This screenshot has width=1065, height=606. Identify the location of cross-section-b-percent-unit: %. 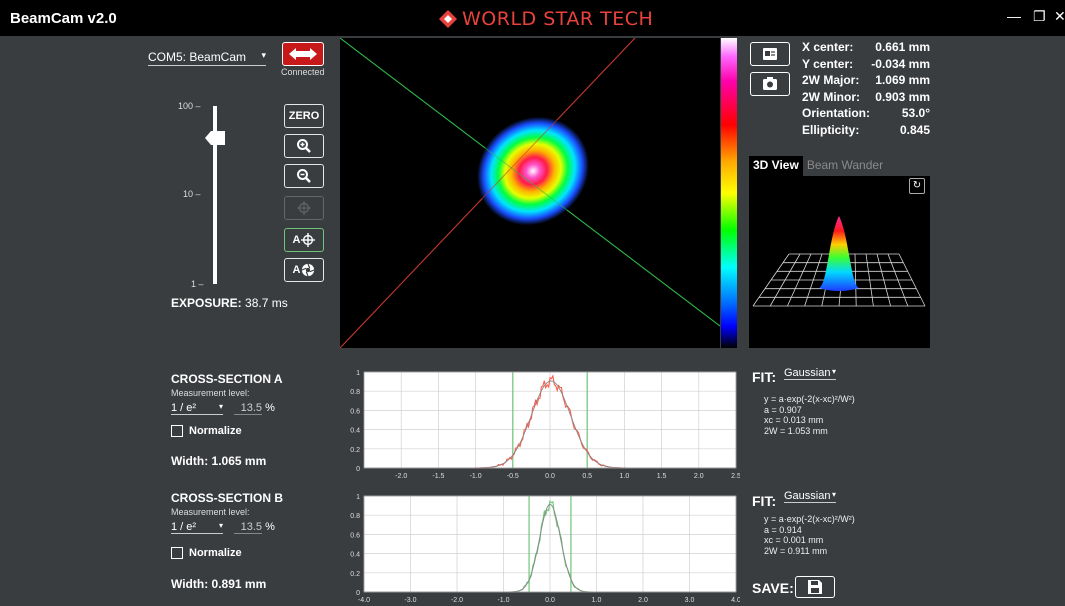
(270, 527).